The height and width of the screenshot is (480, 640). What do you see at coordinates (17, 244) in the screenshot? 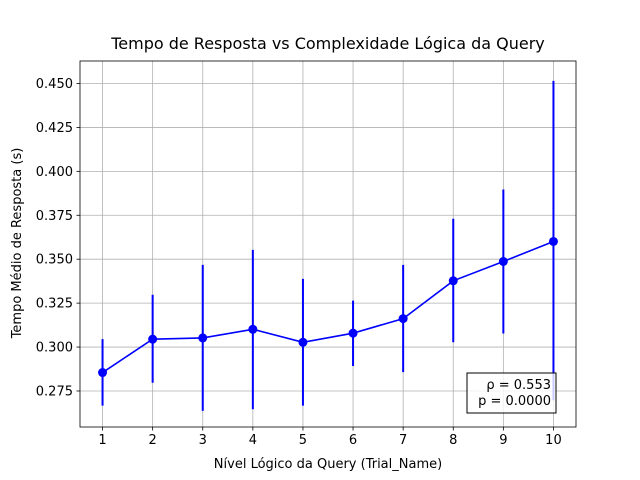
I see `y-axis-label: Tempo Médio de Resposta (s)` at bounding box center [17, 244].